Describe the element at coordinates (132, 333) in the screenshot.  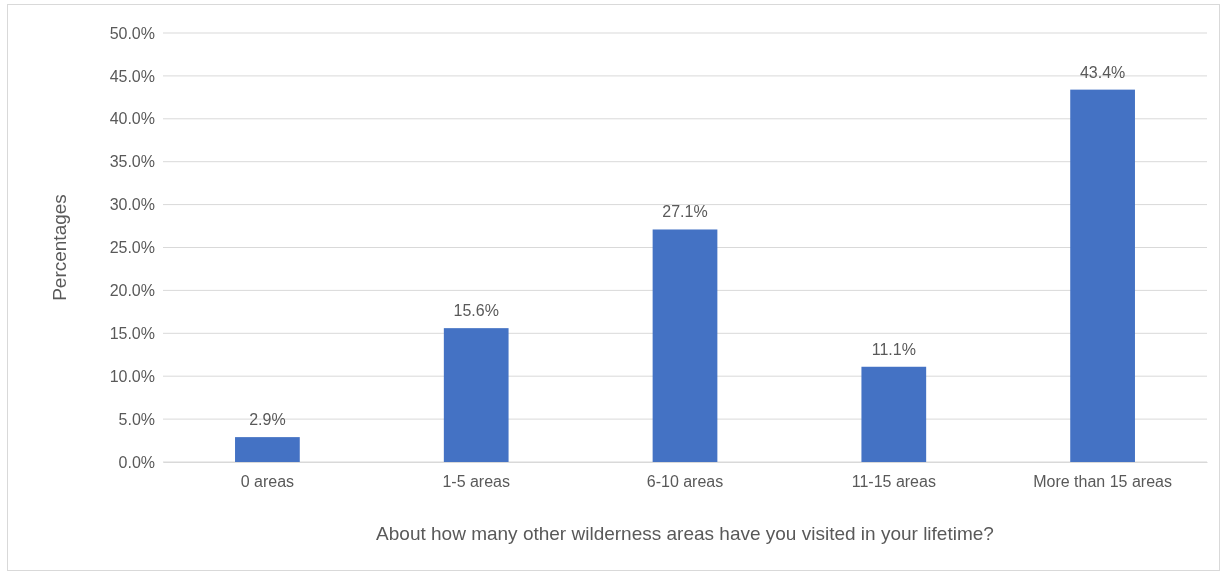
I see `y-tick-label: 15.0%` at that location.